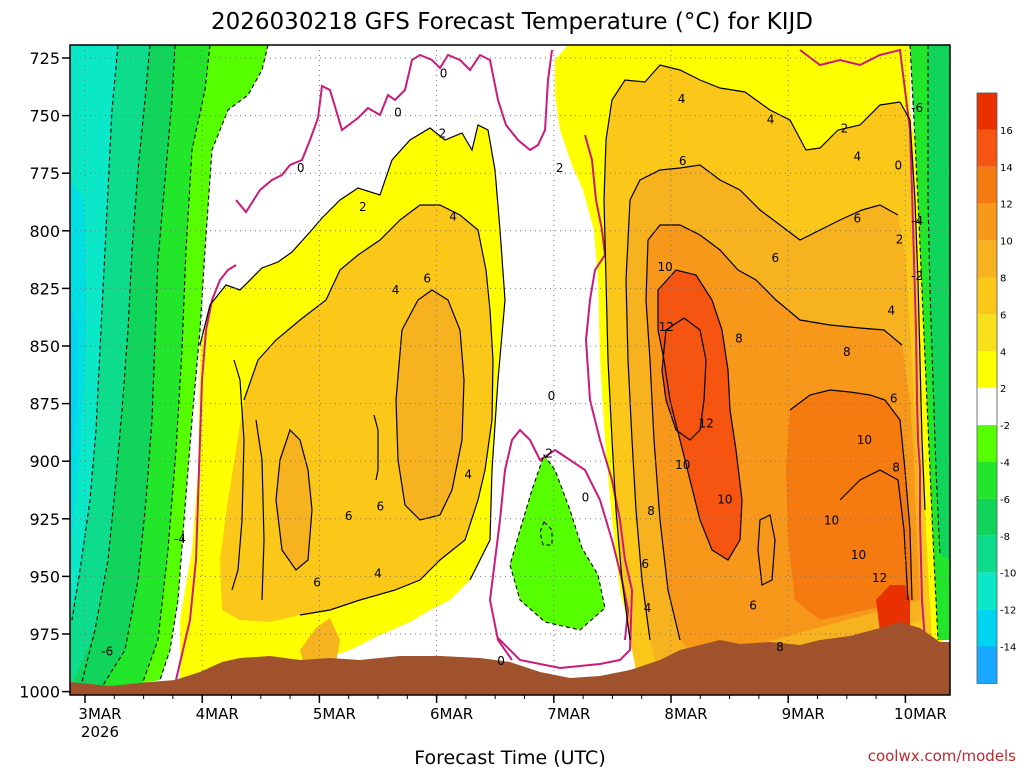 This screenshot has width=1024, height=768. What do you see at coordinates (1006, 205) in the screenshot?
I see `legend-label: 12` at bounding box center [1006, 205].